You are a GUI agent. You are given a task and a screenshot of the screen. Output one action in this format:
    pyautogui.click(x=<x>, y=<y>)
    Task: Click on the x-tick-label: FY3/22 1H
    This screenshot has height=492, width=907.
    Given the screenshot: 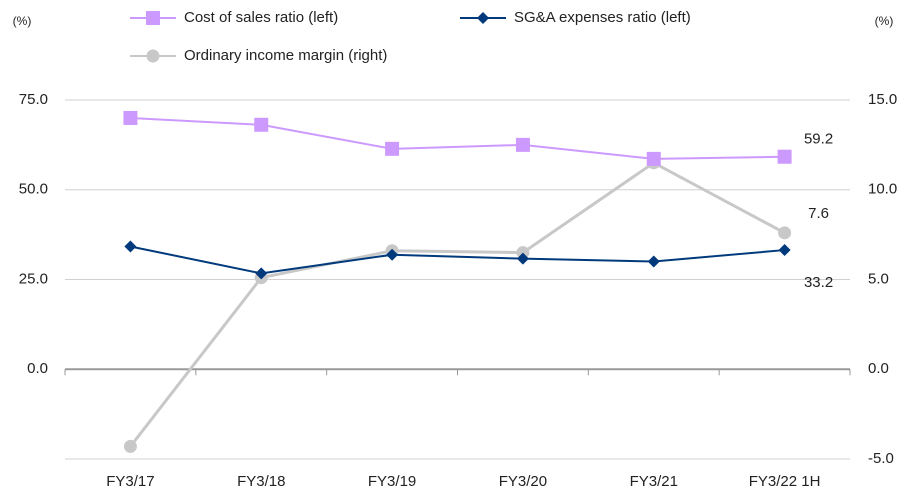 What is the action you would take?
    pyautogui.click(x=785, y=481)
    